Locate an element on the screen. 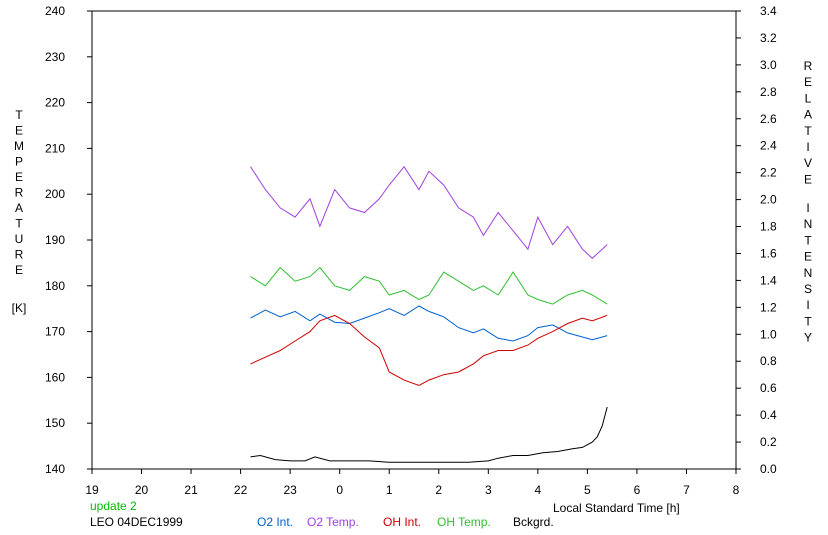 This screenshot has height=535, width=828. x-tick-label: 21 is located at coordinates (191, 490).